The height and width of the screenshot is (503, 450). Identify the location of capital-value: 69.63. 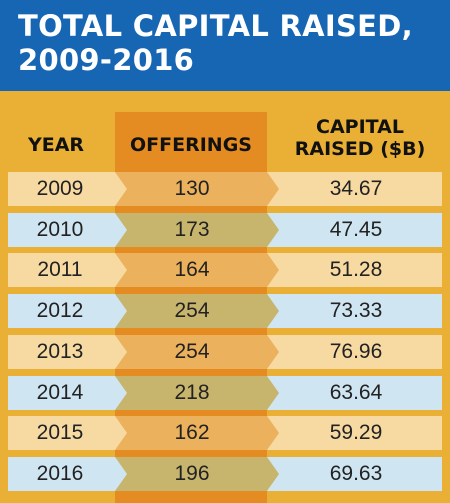
(356, 473).